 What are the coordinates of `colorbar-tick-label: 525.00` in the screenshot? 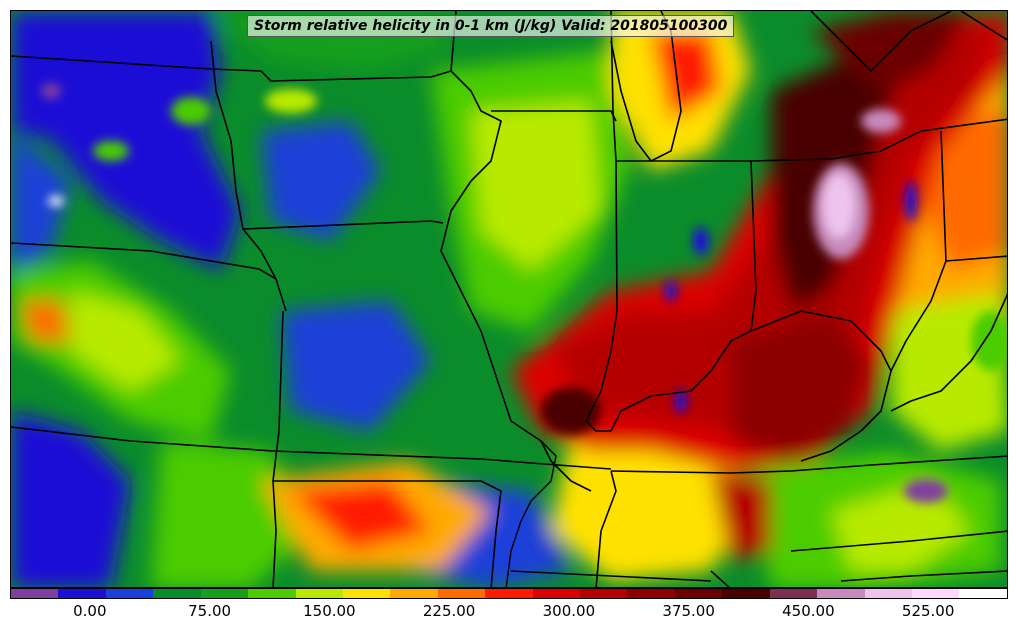 It's located at (928, 611).